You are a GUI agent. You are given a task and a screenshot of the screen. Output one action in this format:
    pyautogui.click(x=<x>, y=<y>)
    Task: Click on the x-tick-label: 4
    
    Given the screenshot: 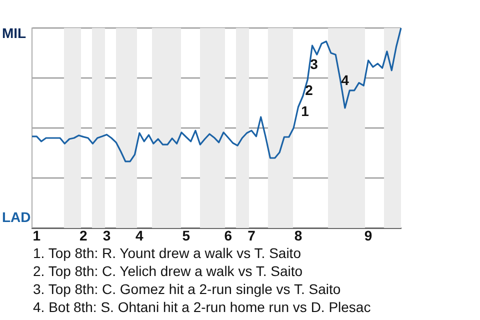 What is the action you would take?
    pyautogui.click(x=140, y=235)
    